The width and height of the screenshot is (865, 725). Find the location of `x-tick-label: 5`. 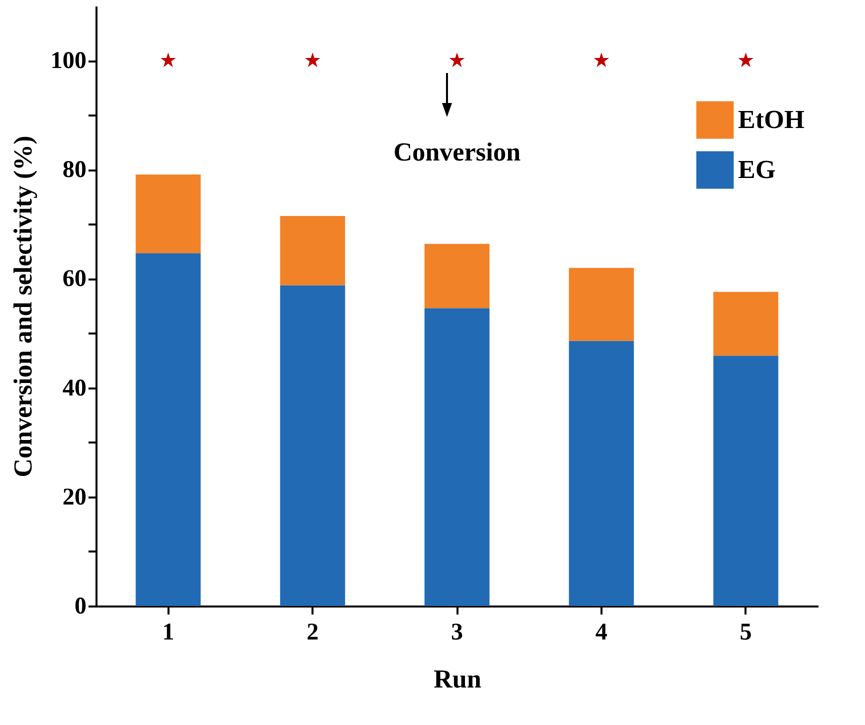

x-tick-label: 5 is located at coordinates (746, 633).